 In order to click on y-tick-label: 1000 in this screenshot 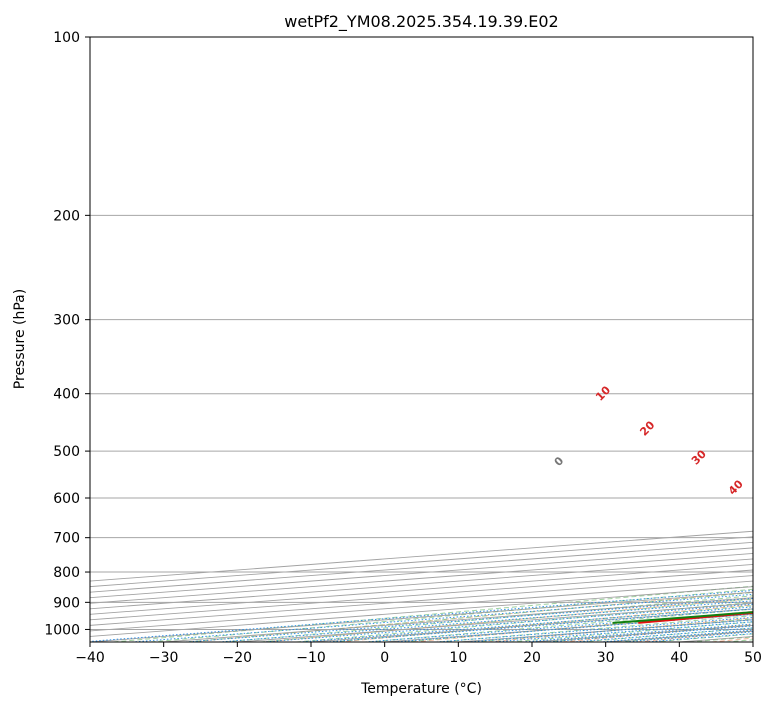, I will do `click(62, 630)`.